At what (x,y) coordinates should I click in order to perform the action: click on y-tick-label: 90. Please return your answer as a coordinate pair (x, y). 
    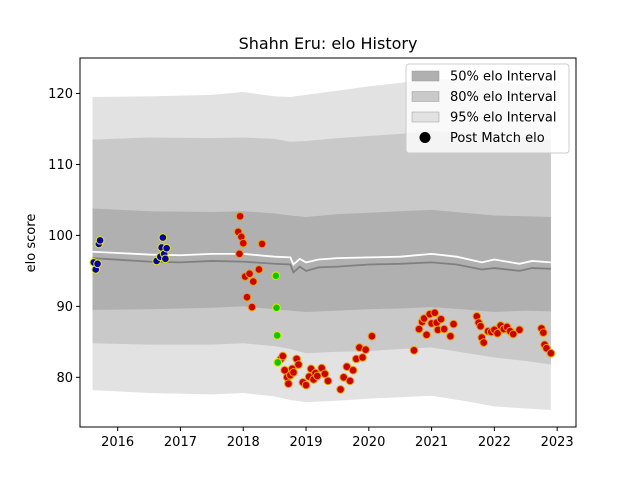
    Looking at the image, I should click on (64, 307).